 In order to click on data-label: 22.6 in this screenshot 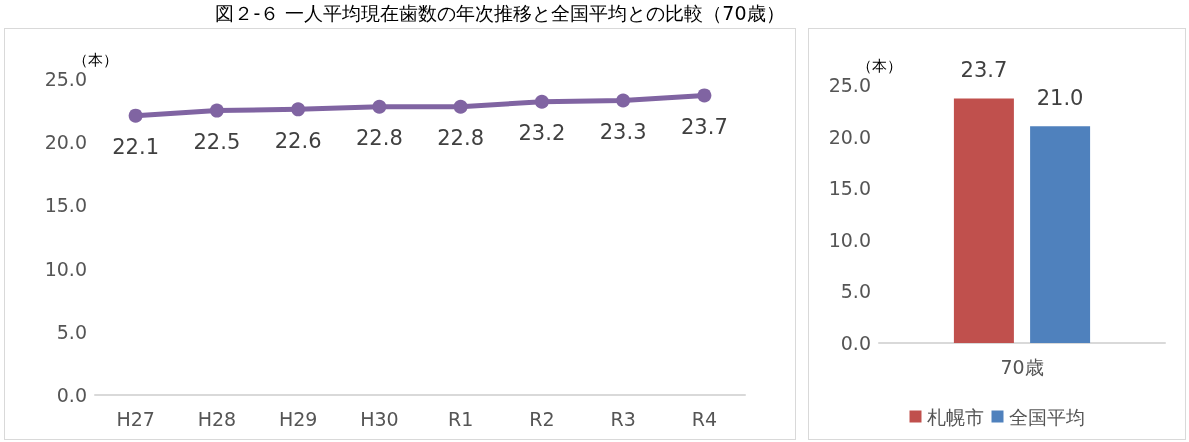, I will do `click(298, 140)`.